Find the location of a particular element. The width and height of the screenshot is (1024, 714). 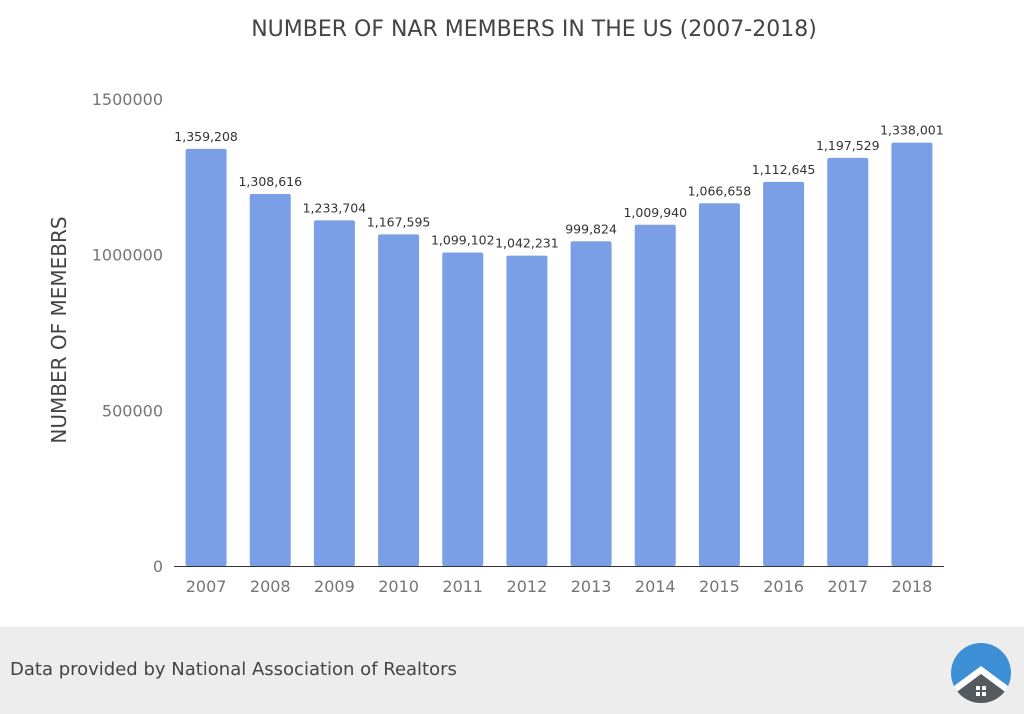

x-tick-label: 2009 is located at coordinates (334, 586).